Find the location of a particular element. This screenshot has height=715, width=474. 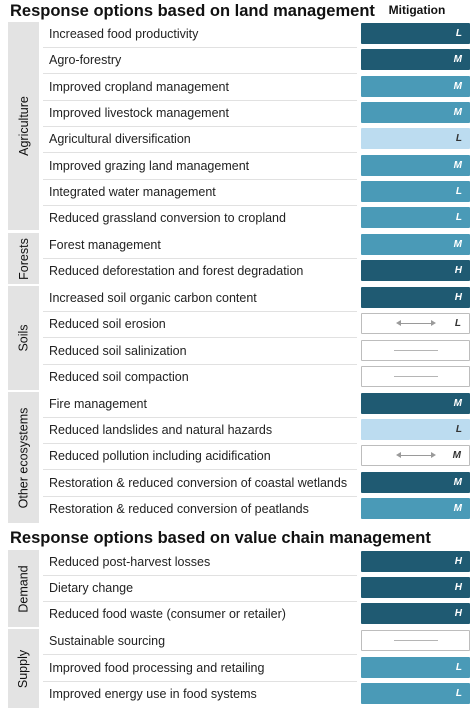

option-row: Reduced soil compaction is located at coordinates (258, 378).